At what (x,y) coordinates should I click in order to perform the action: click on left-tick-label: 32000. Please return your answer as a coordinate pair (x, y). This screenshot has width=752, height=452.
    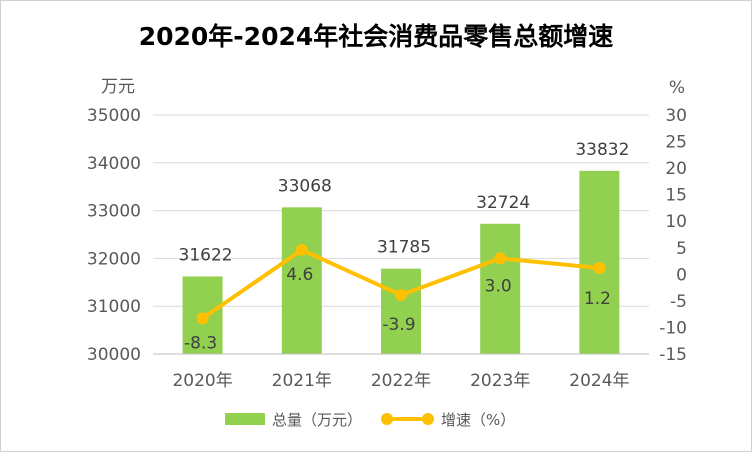
    Looking at the image, I should click on (114, 259).